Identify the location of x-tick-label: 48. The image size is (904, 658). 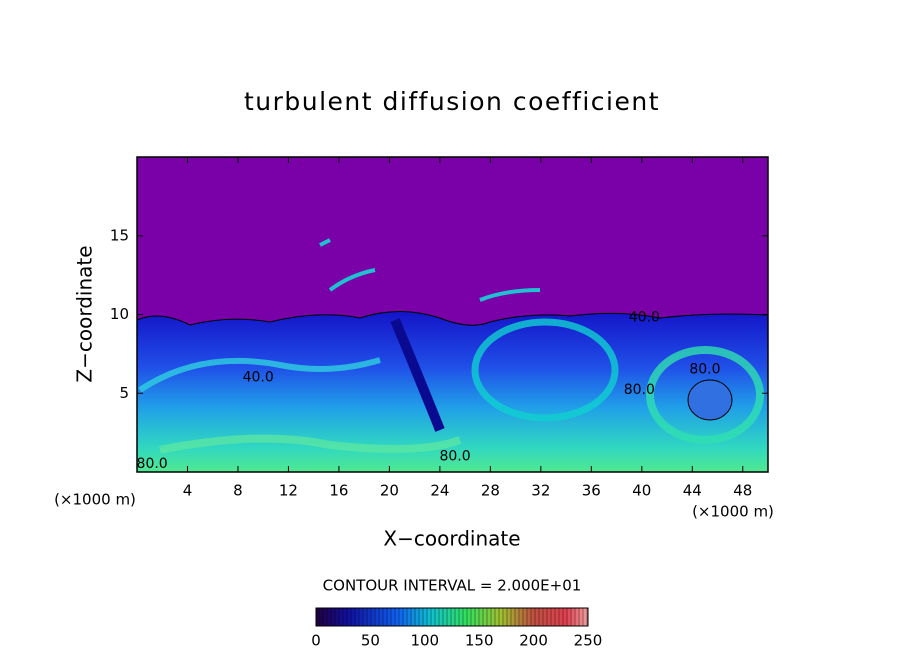
(742, 491).